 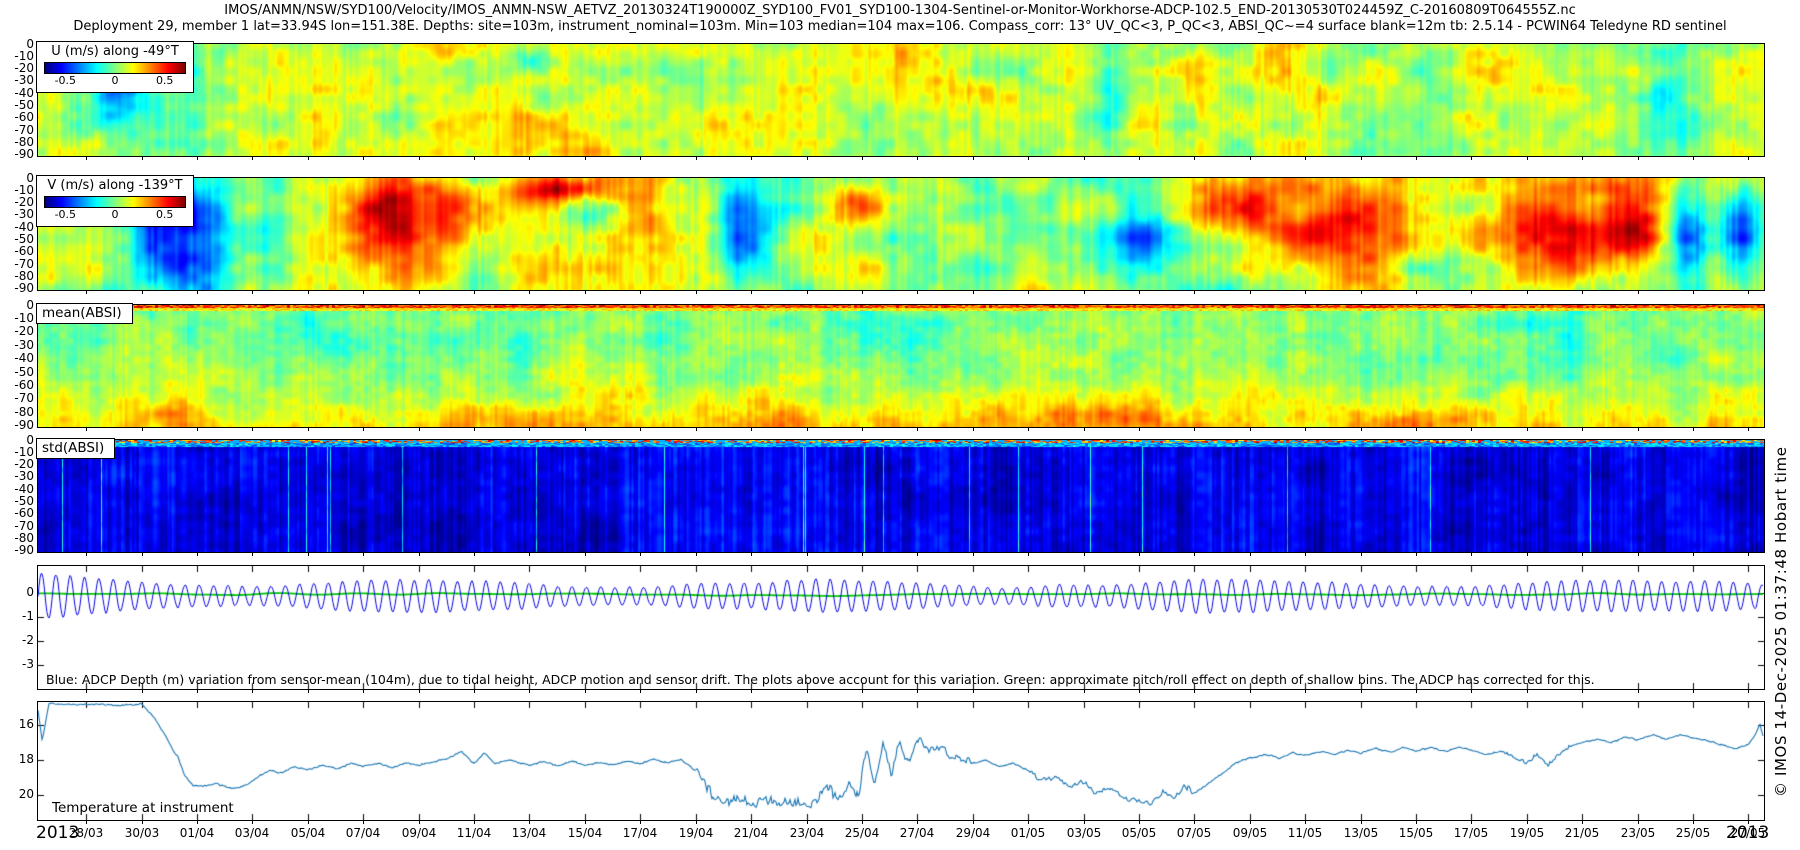 I want to click on x-tick-label: 29/04, so click(x=973, y=833).